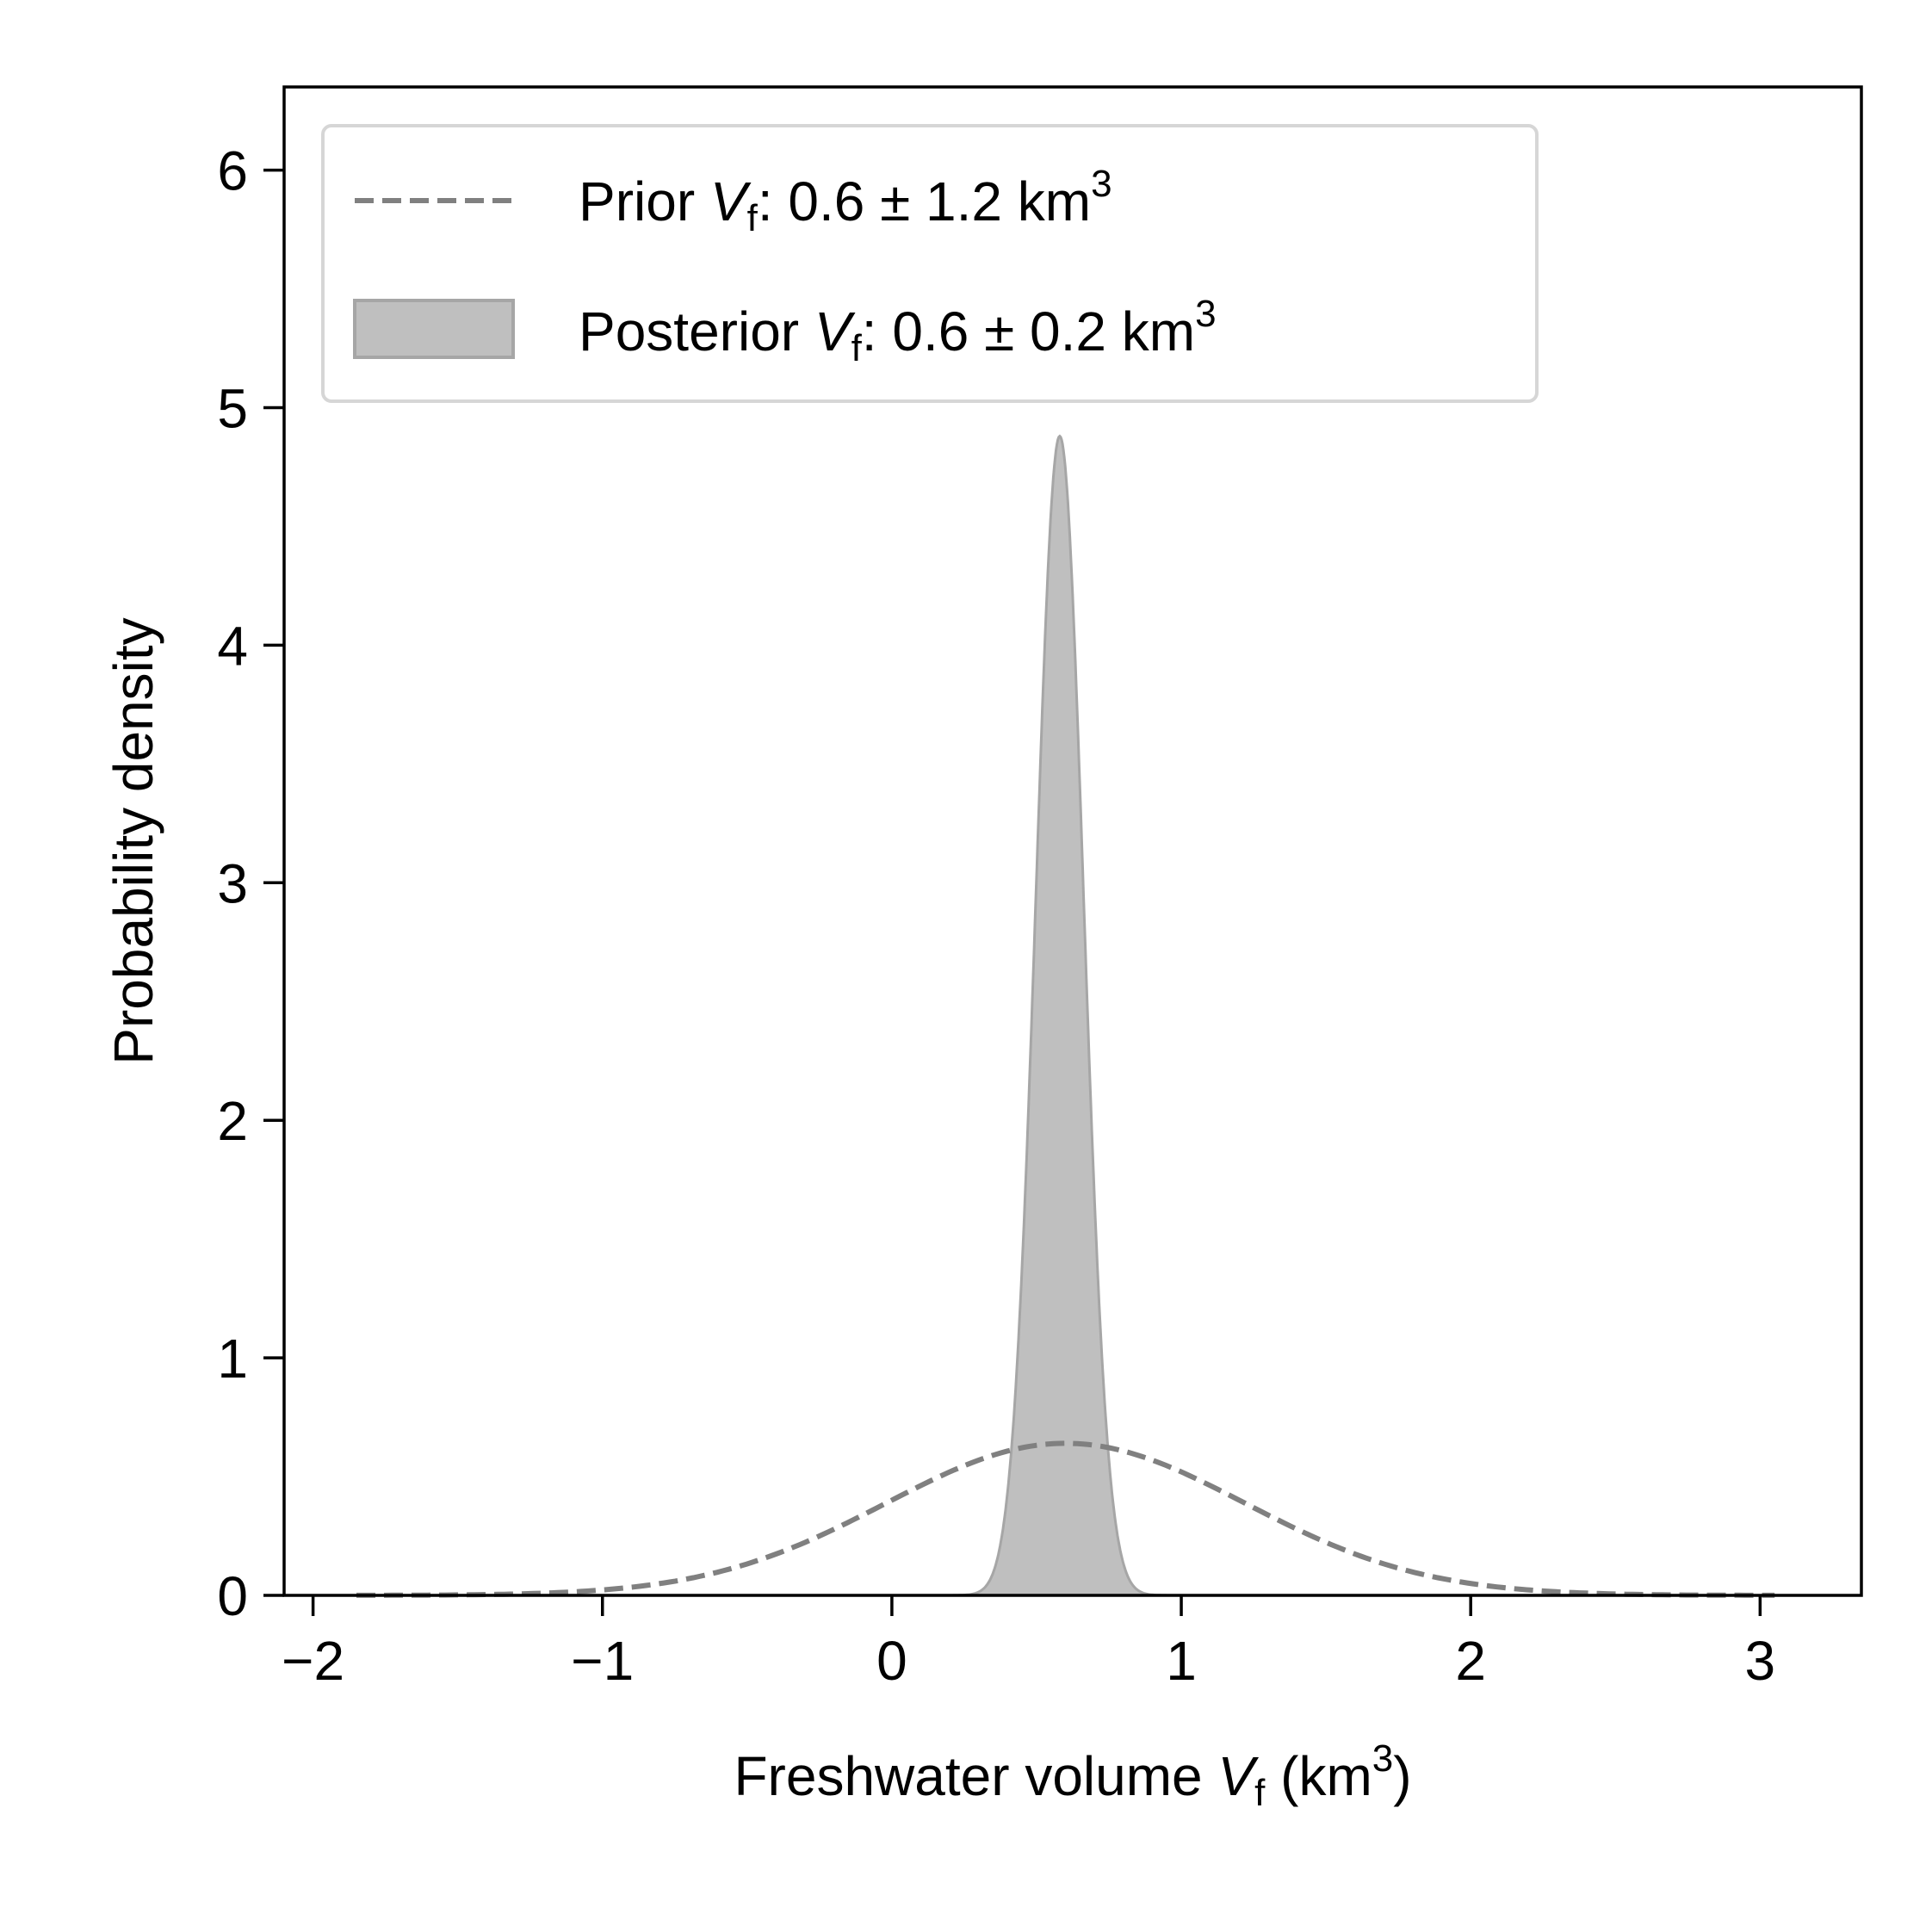 The height and width of the screenshot is (1932, 1932). Describe the element at coordinates (313, 1661) in the screenshot. I see `x-tick-label: −2` at that location.